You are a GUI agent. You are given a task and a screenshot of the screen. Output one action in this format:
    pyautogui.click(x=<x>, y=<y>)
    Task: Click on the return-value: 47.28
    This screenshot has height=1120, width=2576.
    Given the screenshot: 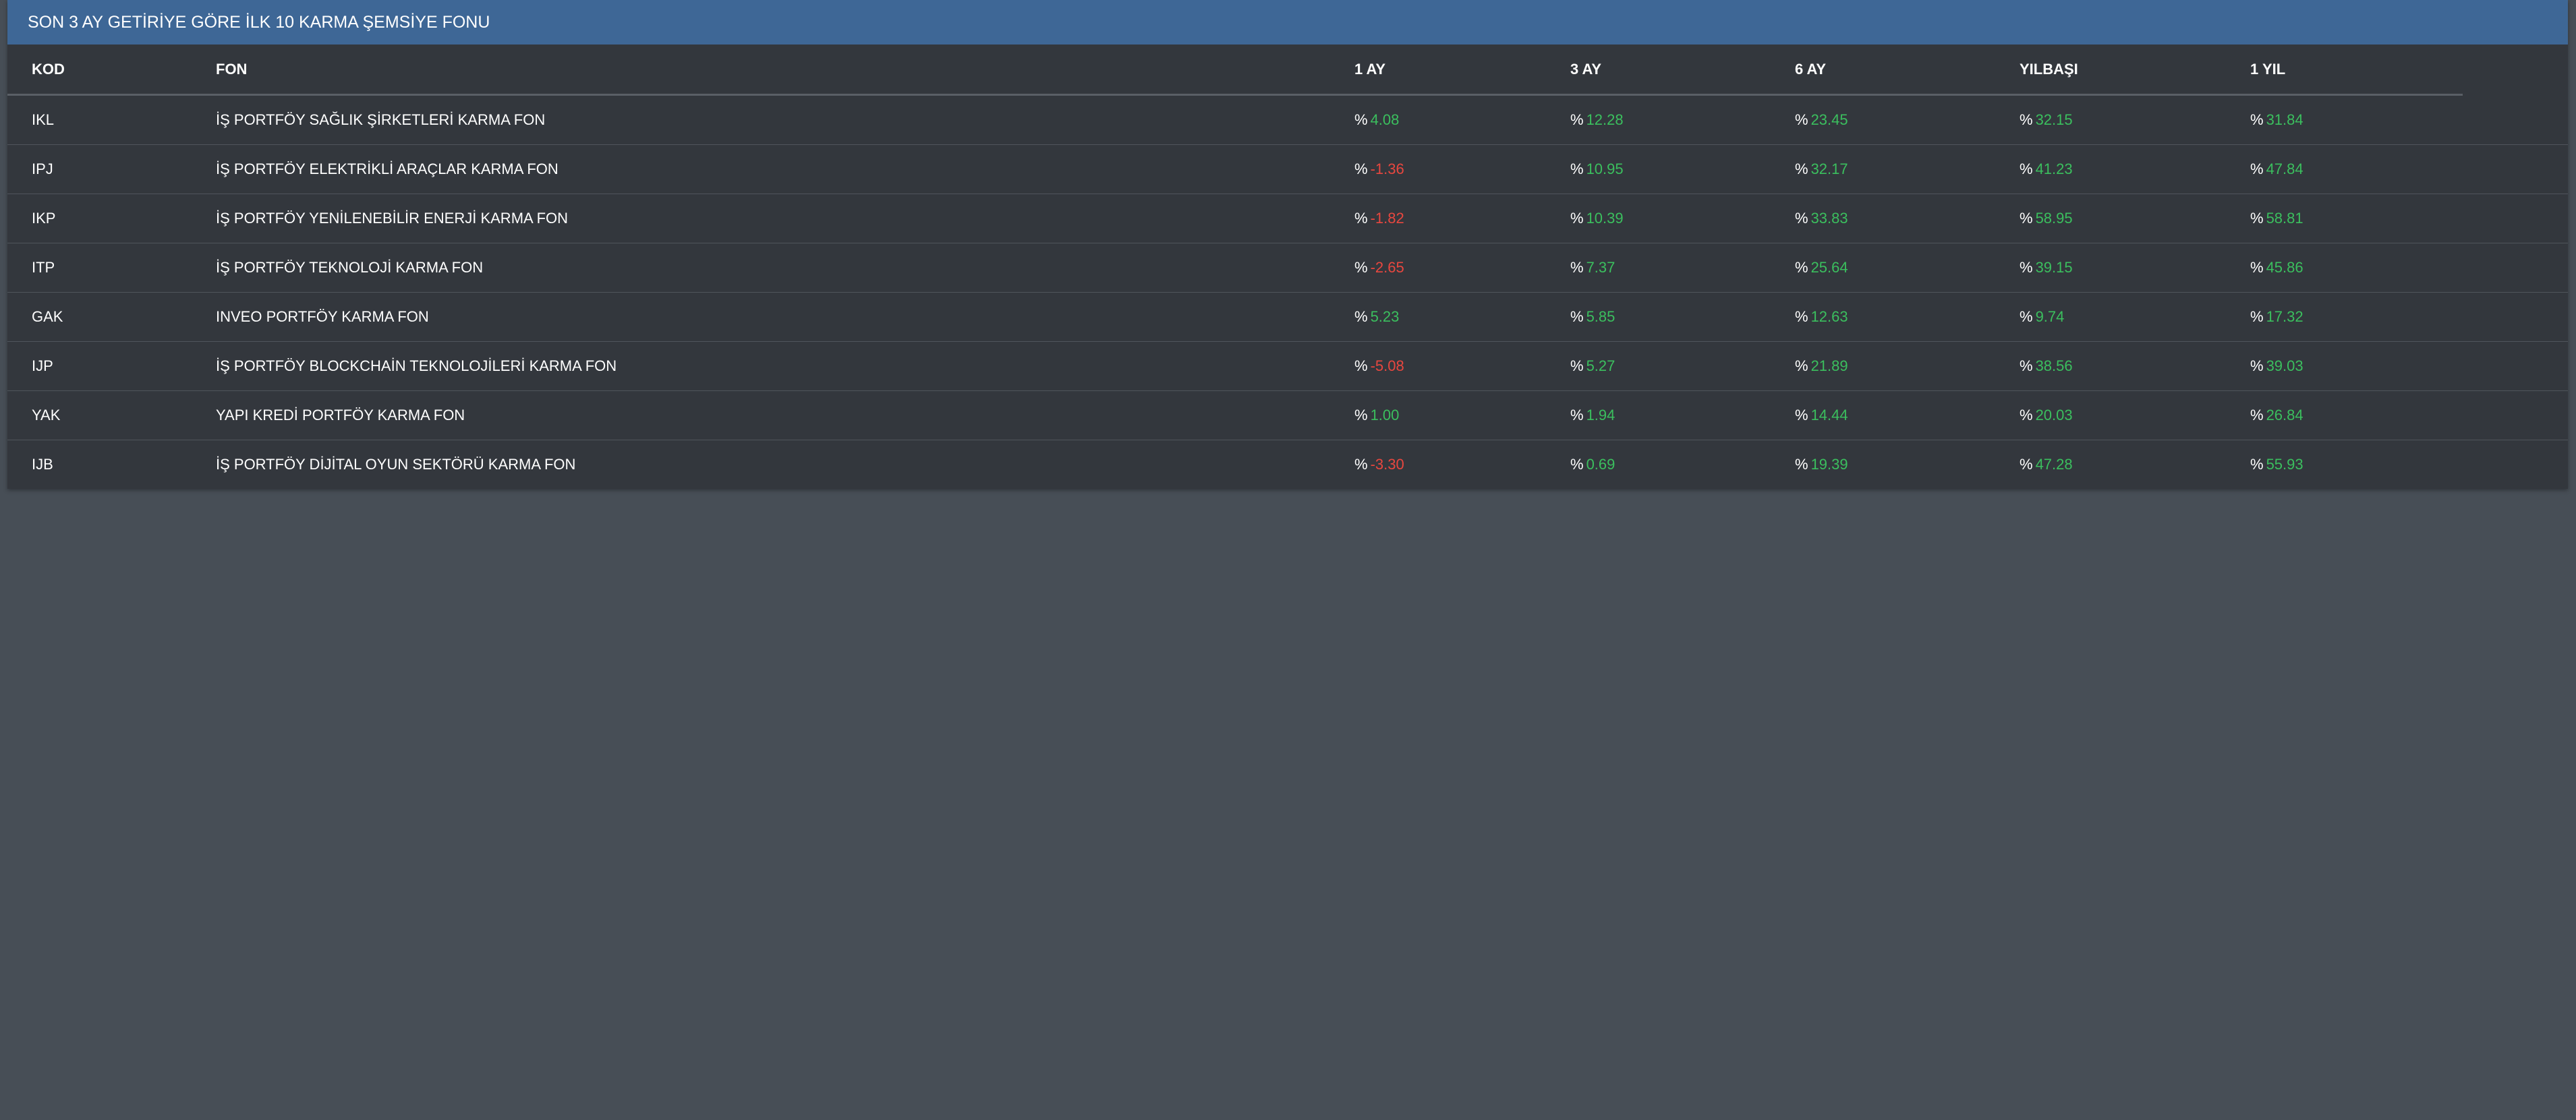 What is the action you would take?
    pyautogui.click(x=2054, y=464)
    